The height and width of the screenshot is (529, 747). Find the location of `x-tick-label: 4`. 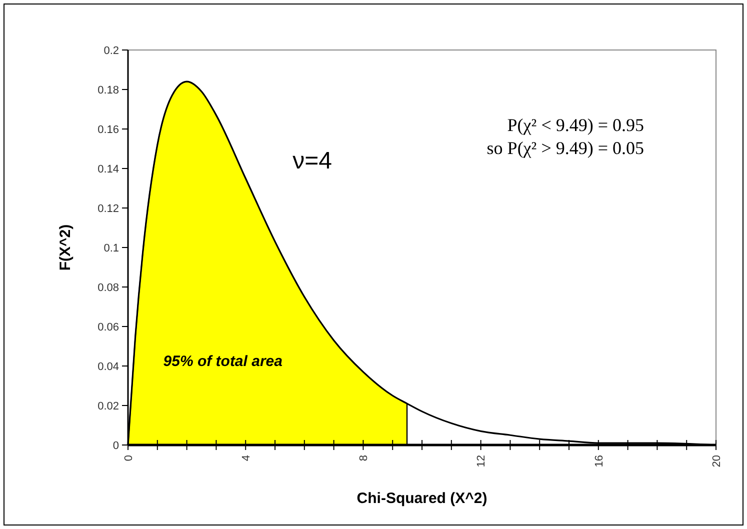

x-tick-label: 4 is located at coordinates (246, 458).